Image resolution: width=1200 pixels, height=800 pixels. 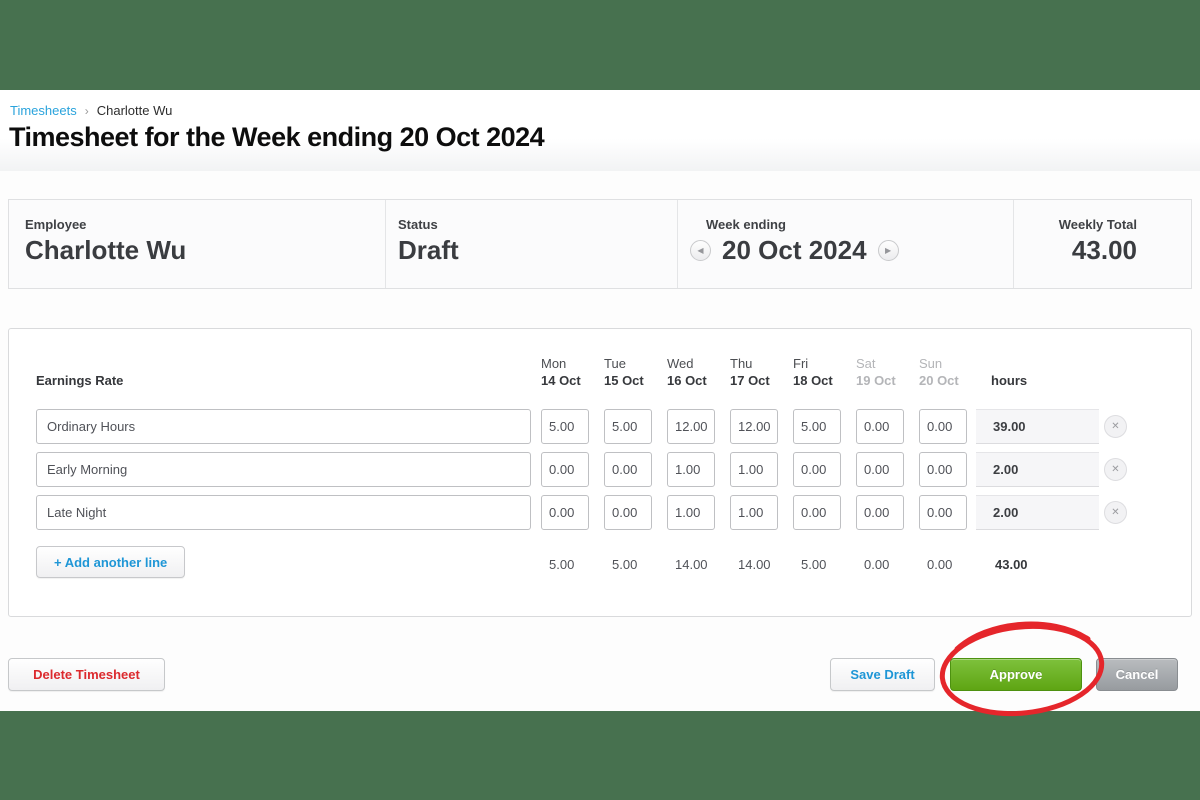 I want to click on day-date: 19 Oct, so click(x=876, y=380).